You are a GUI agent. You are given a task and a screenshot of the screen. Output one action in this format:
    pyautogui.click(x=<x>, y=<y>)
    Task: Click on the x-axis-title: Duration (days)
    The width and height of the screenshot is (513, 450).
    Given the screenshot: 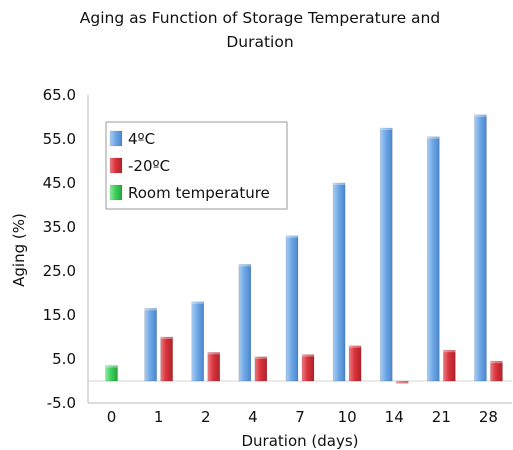 What is the action you would take?
    pyautogui.click(x=299, y=441)
    